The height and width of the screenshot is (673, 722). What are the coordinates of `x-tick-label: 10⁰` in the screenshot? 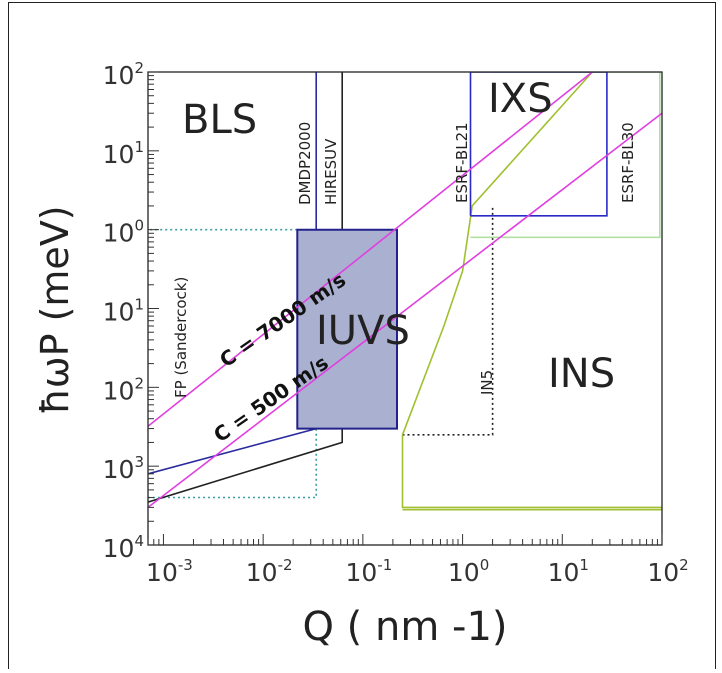 It's located at (468, 571).